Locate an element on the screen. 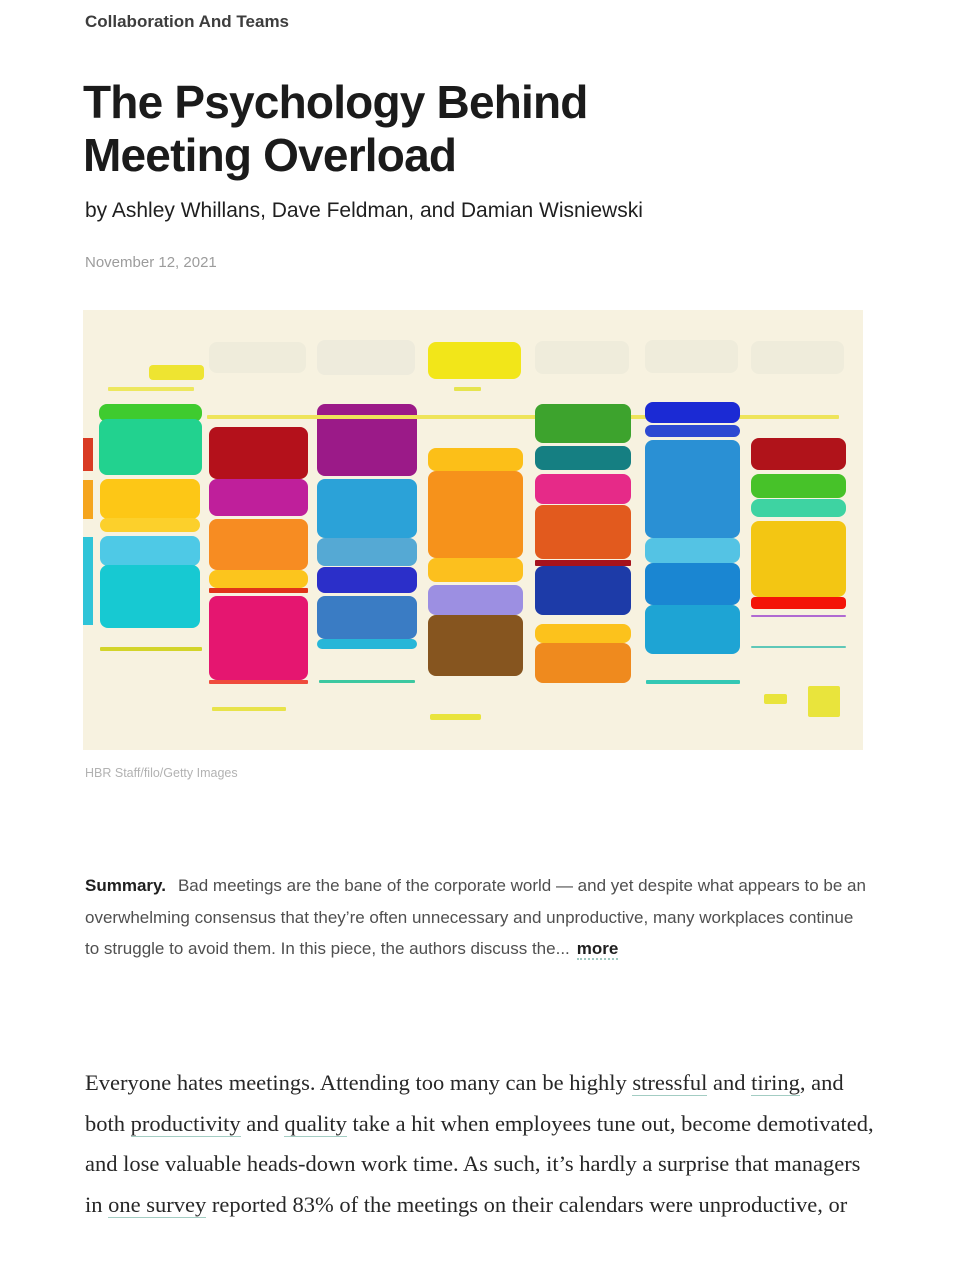 The image size is (960, 1280). title-line-1: The Psychology Behind is located at coordinates (335, 102).